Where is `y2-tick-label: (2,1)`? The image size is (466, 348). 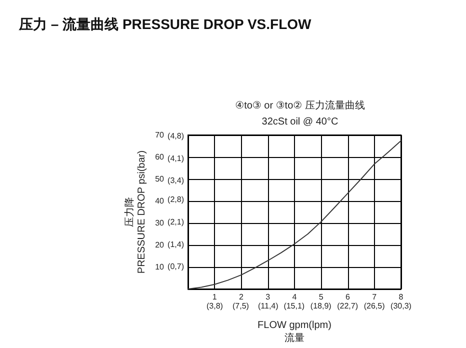 y2-tick-label: (2,1) is located at coordinates (176, 222).